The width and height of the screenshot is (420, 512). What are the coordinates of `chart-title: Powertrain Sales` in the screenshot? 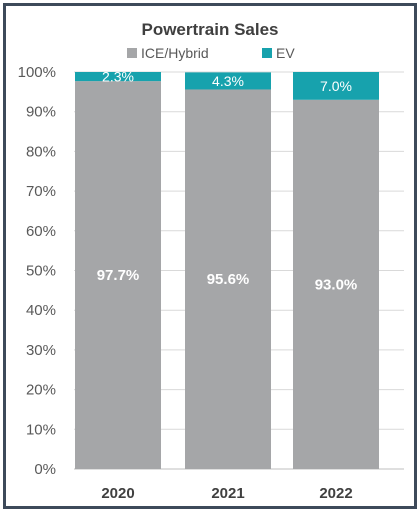 It's located at (209, 29).